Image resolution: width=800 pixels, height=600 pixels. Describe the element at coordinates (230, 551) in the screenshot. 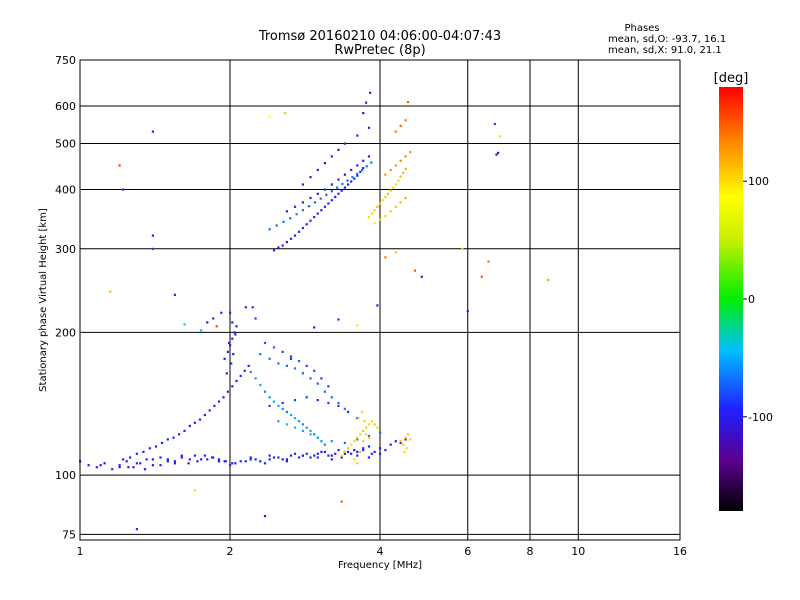

I see `x-tick-label: 2` at that location.